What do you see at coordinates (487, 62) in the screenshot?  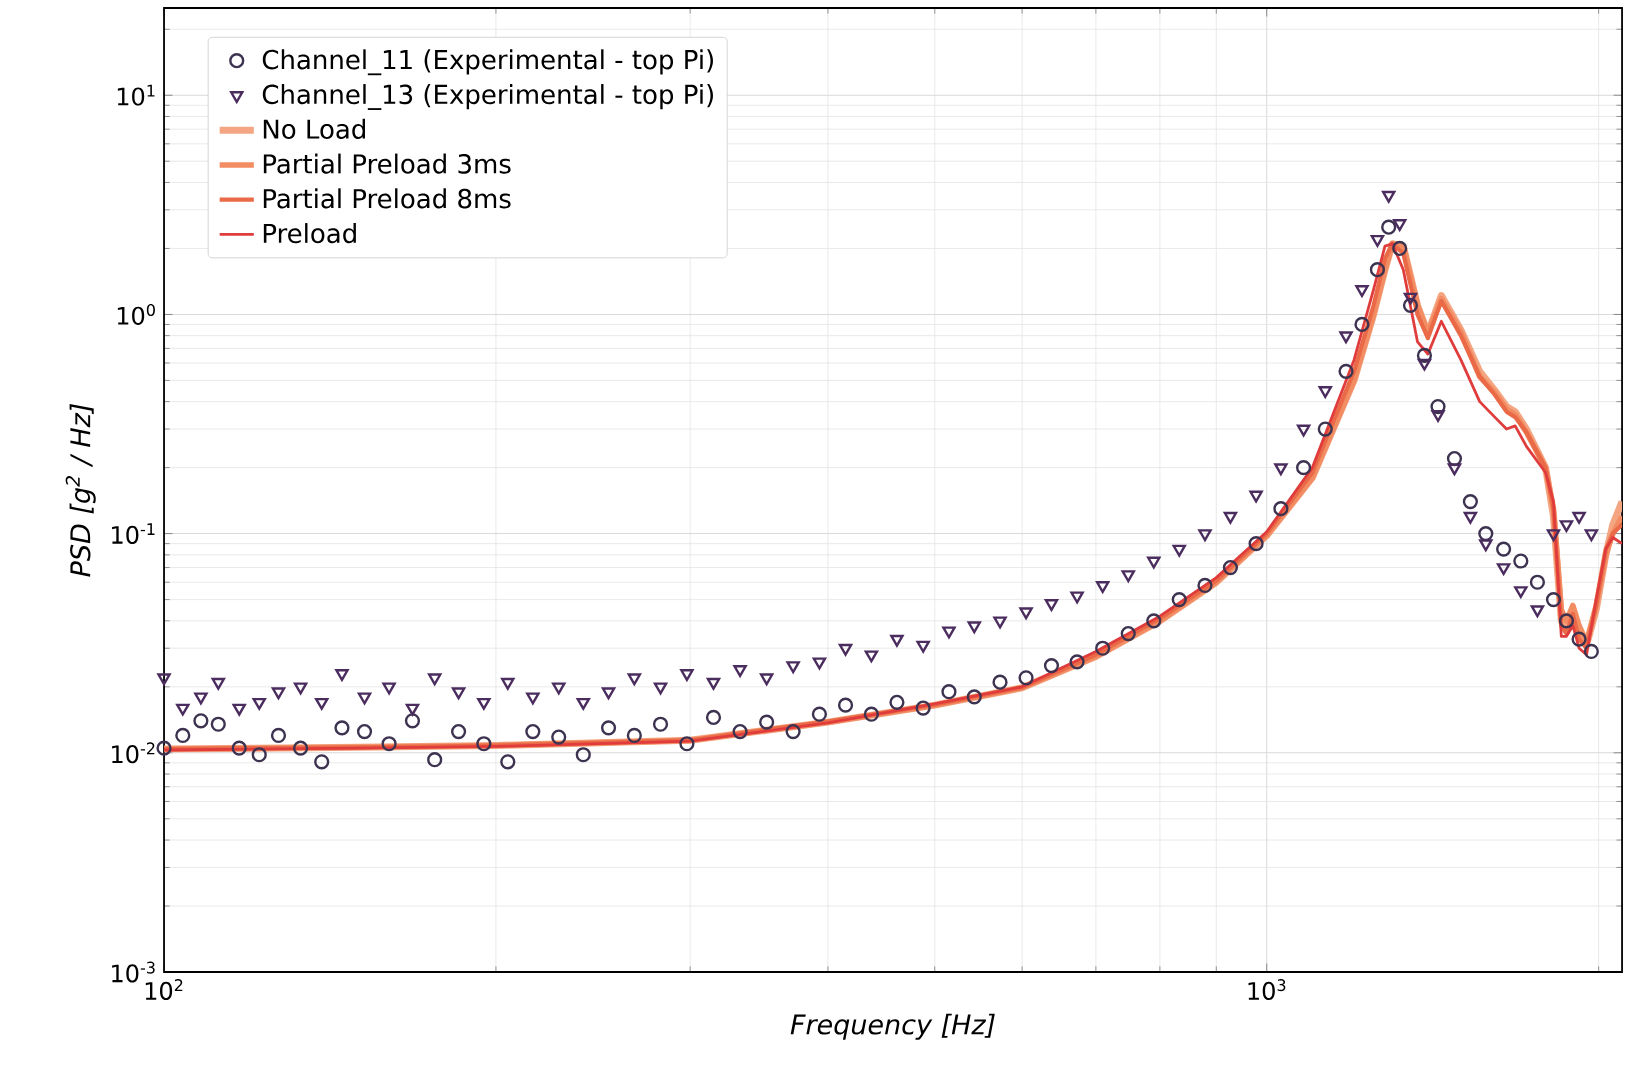 I see `legend-label: Channel_11 (Experimental - top Pi)` at bounding box center [487, 62].